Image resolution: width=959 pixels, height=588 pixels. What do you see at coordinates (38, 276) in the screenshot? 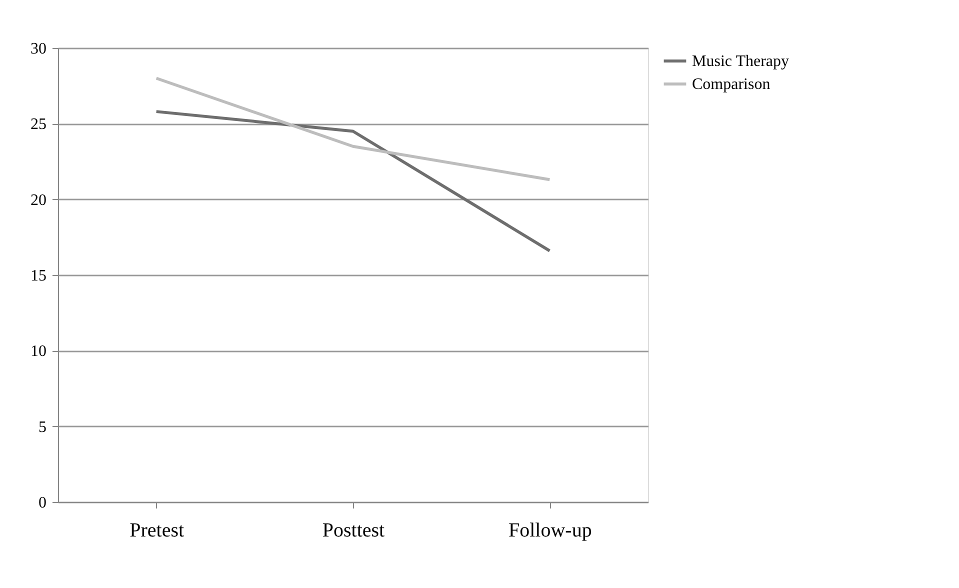
I see `y-tick-label: 15` at bounding box center [38, 276].